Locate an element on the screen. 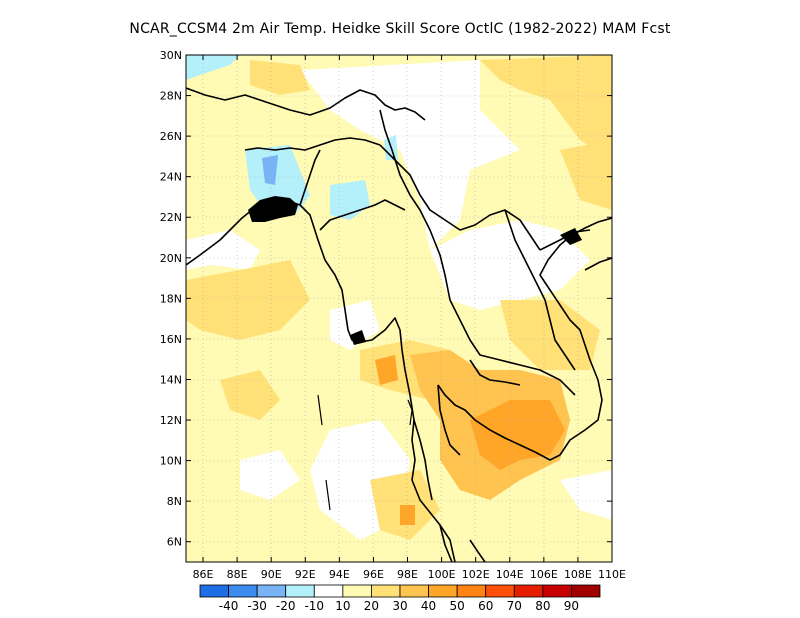 Image resolution: width=800 pixels, height=618 pixels. lon-tick-label: 98E is located at coordinates (407, 574).